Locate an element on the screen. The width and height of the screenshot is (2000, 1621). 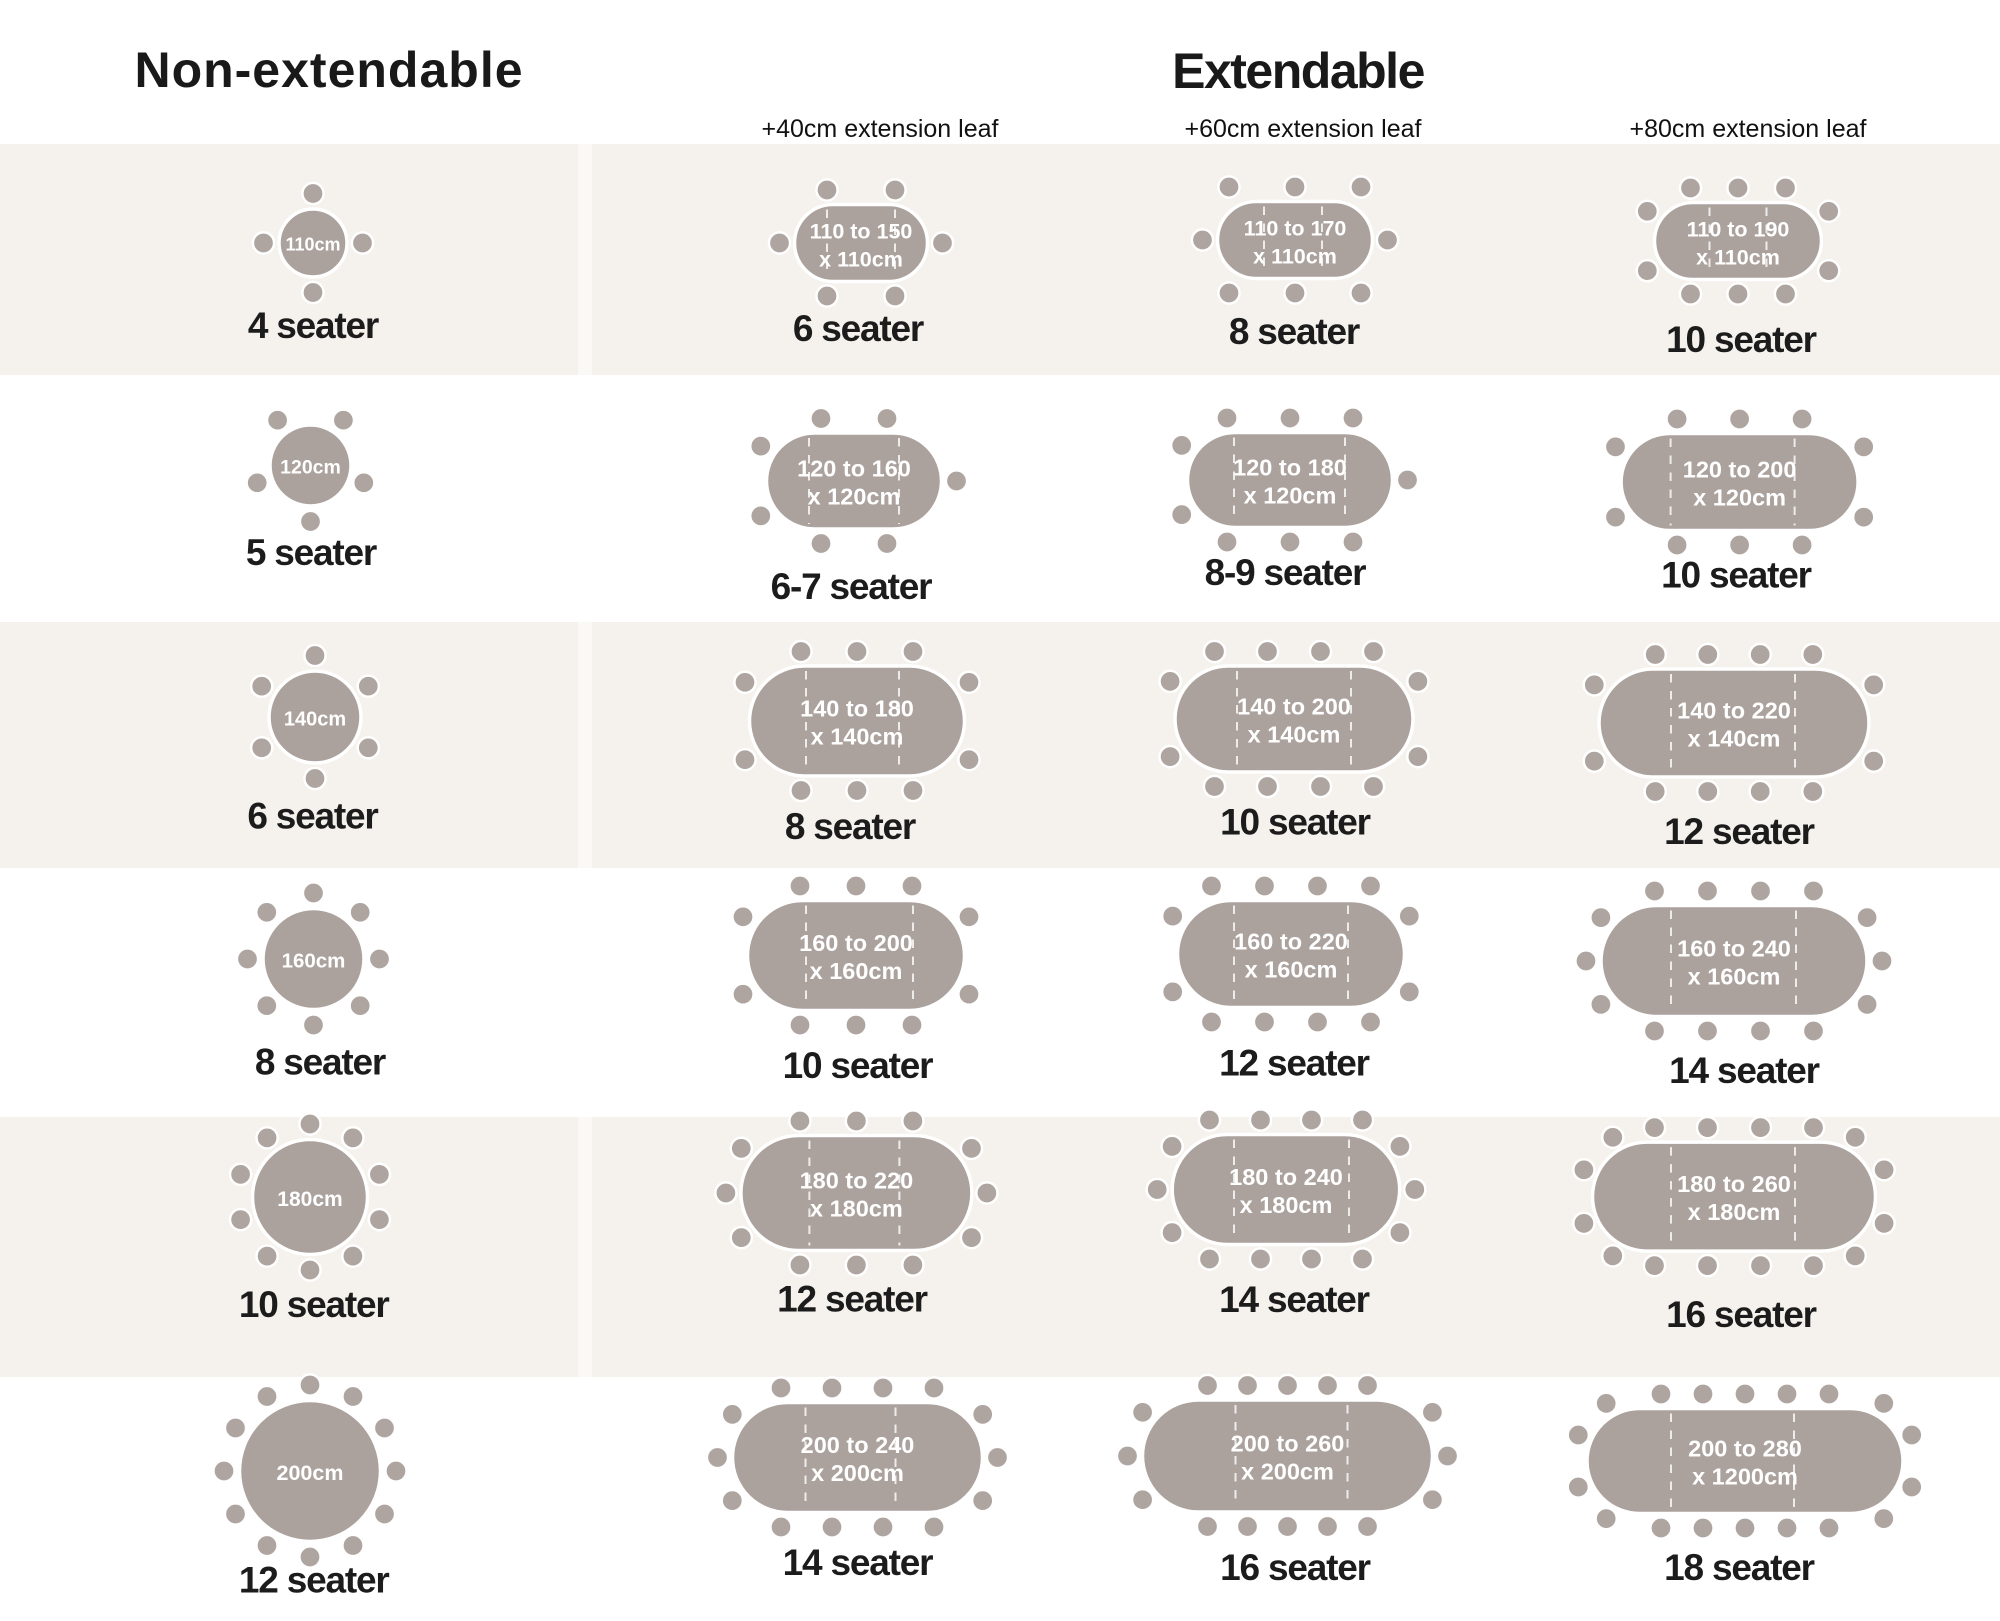
svg-text: 160cm is located at coordinates (314, 961).